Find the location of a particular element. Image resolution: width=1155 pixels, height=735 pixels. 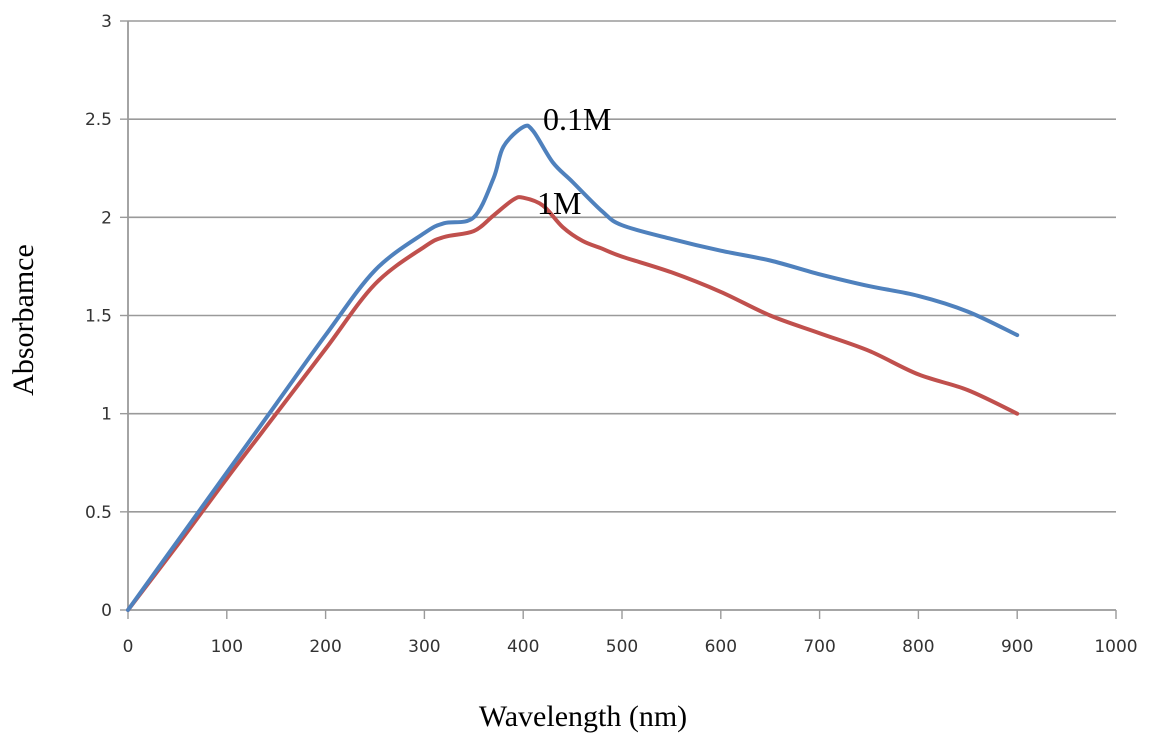

y-tick-label-2: 1 is located at coordinates (106, 415).